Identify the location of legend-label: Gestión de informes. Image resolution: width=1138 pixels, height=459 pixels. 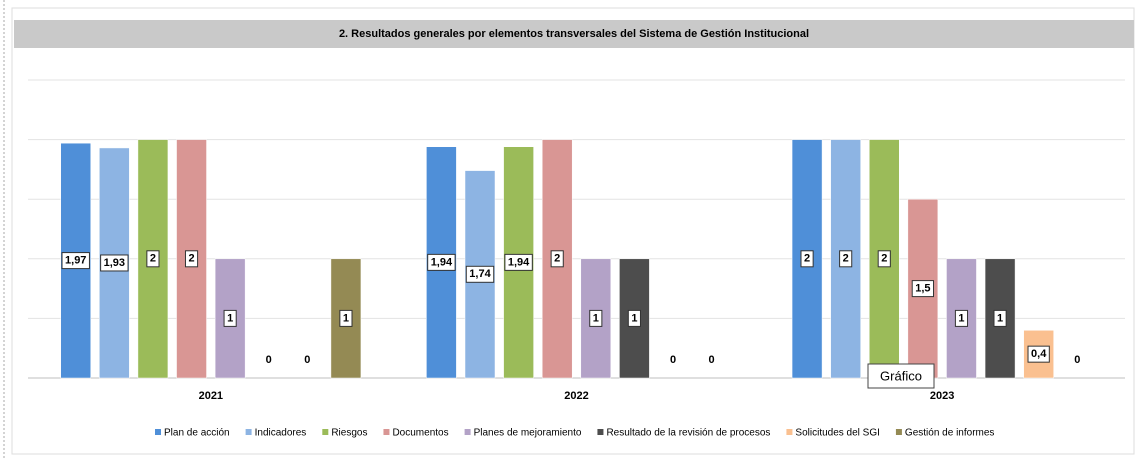
(950, 433).